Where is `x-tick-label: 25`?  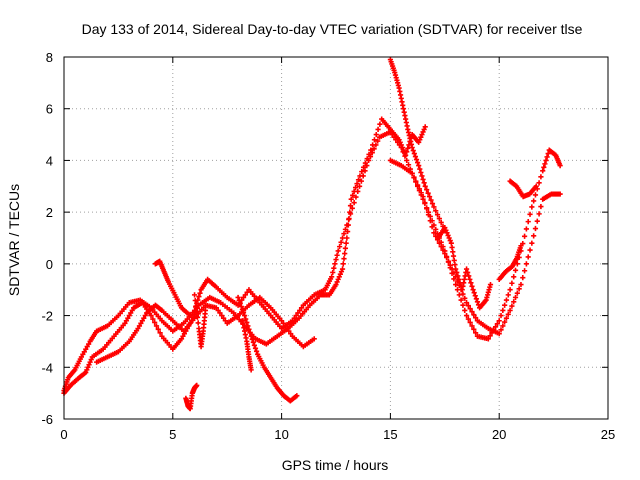 x-tick-label: 25 is located at coordinates (608, 434).